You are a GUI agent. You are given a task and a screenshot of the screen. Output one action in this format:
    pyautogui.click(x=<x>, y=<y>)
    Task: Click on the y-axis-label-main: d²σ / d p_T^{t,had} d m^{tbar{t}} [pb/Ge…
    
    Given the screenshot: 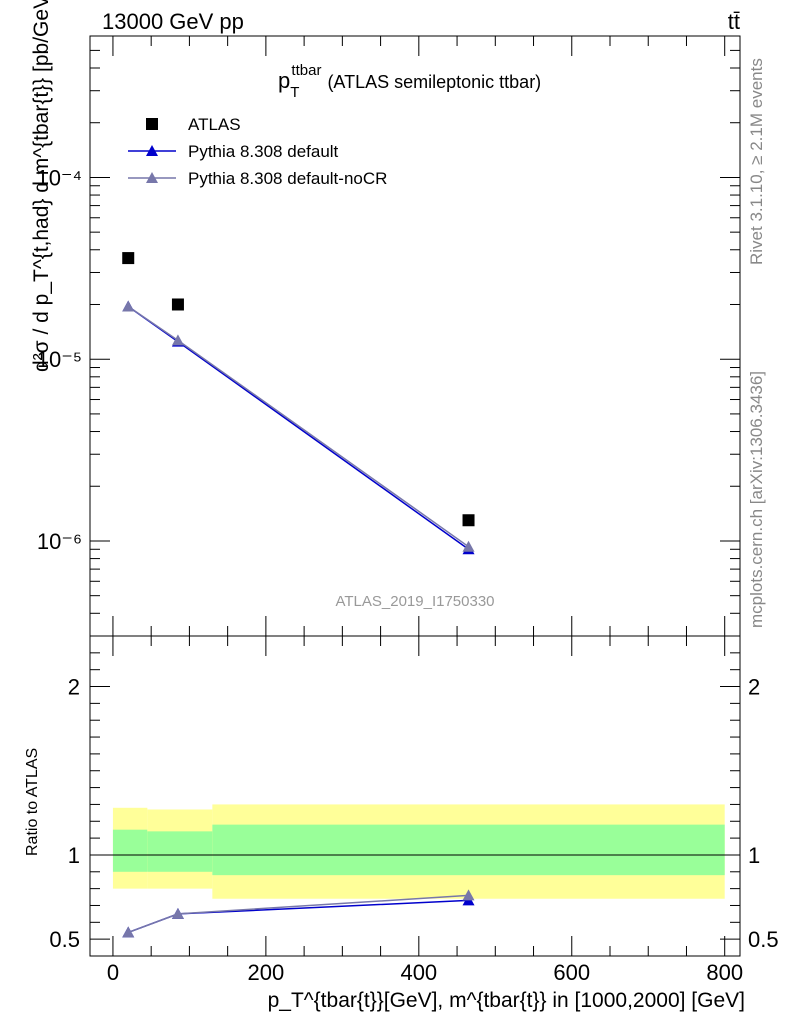 What is the action you would take?
    pyautogui.click(x=41, y=186)
    